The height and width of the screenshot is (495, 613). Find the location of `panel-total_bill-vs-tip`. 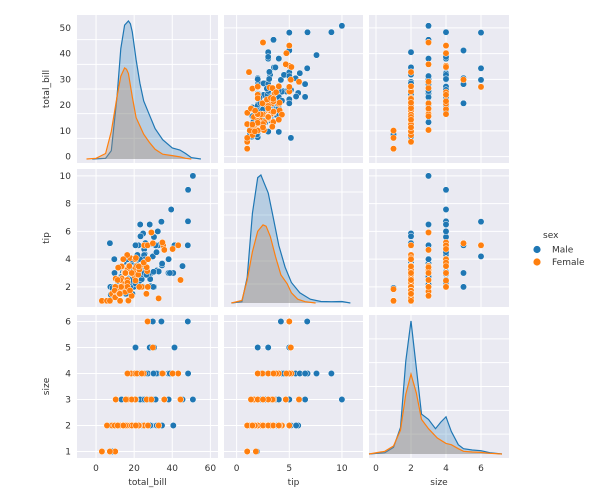

panel-total_bill-vs-tip is located at coordinates (293, 89).